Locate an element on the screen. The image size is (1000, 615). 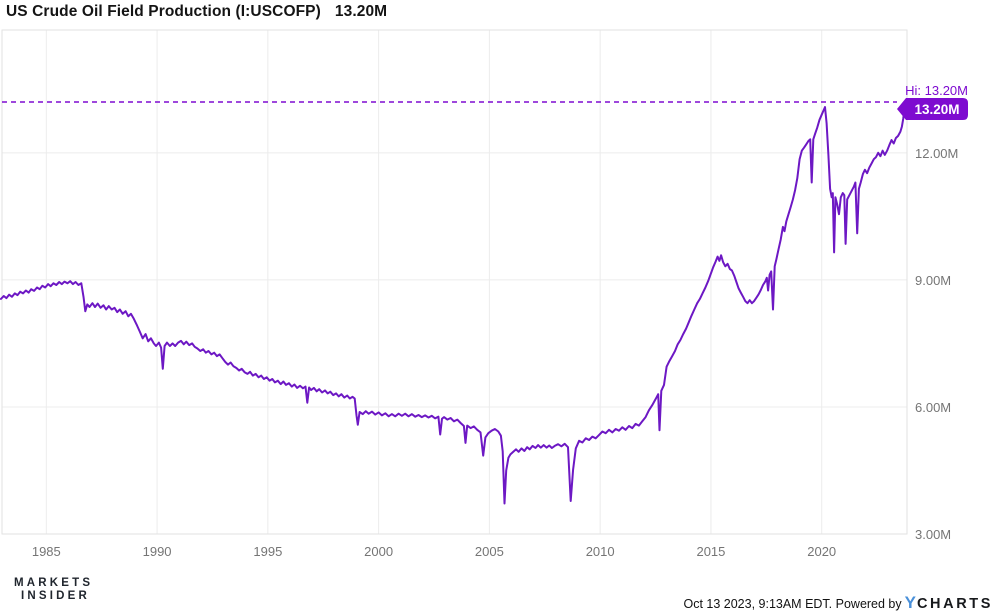
chart-title: US Crude Oil Field Production (I:USCOFP) is located at coordinates (163, 11).